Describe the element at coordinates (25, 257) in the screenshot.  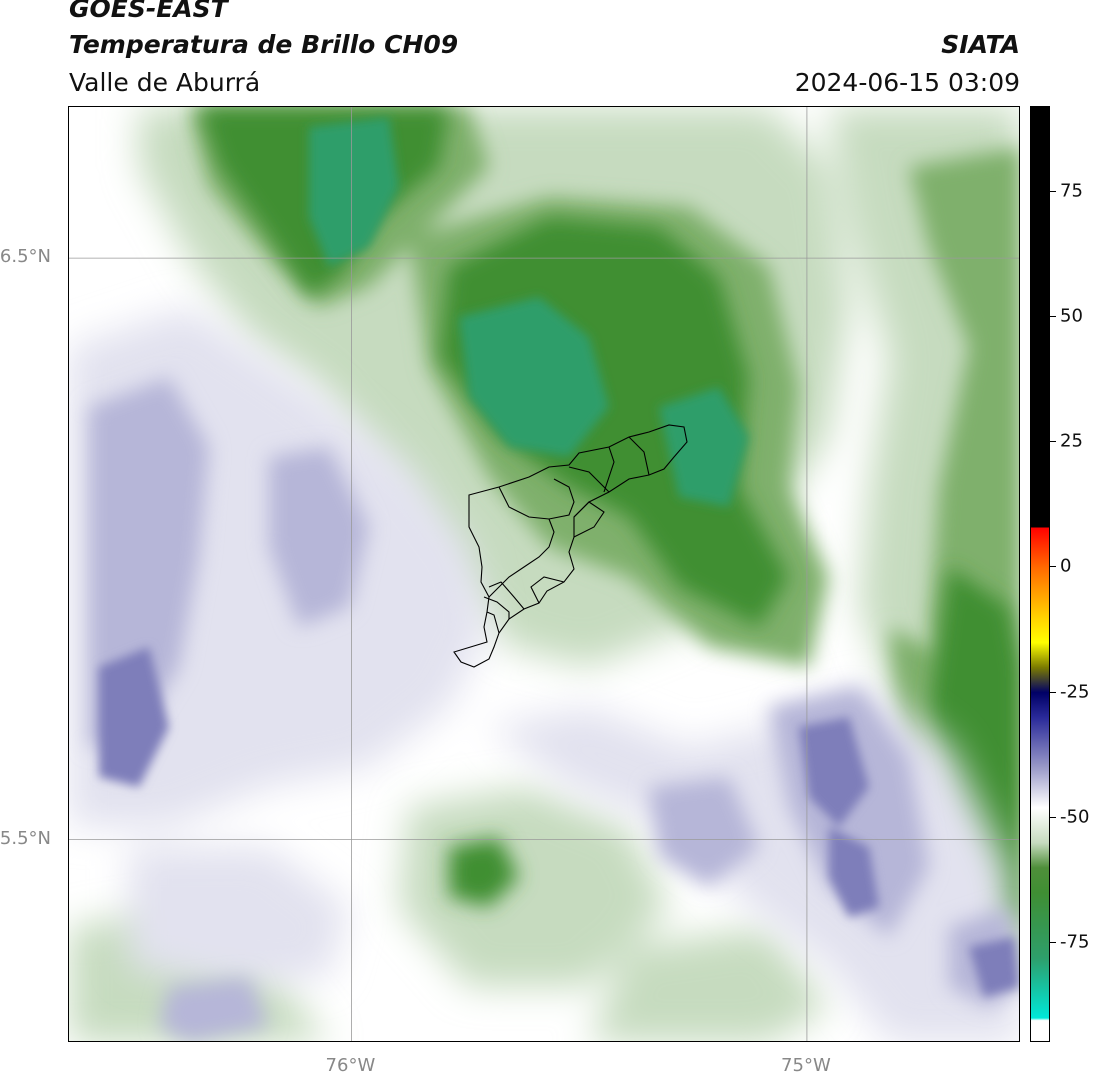
I see `latitude-label-lat-6-5: 6.5°N` at that location.